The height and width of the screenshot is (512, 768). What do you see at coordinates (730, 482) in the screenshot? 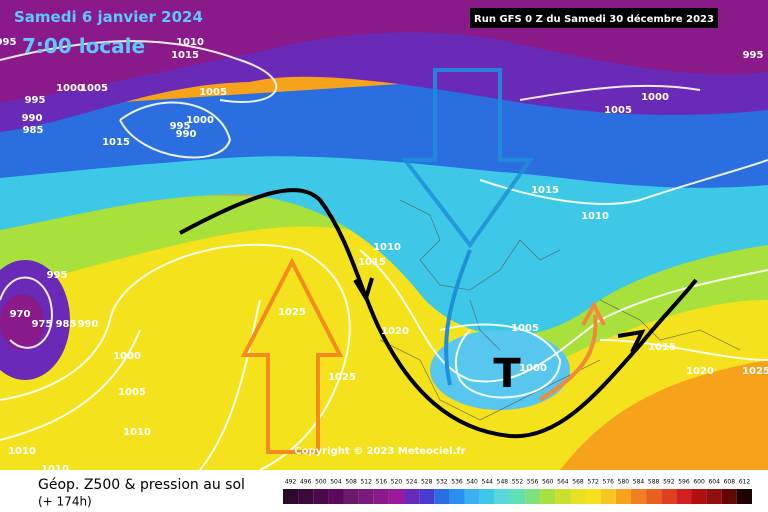
I see `scale-label: 608` at bounding box center [730, 482].